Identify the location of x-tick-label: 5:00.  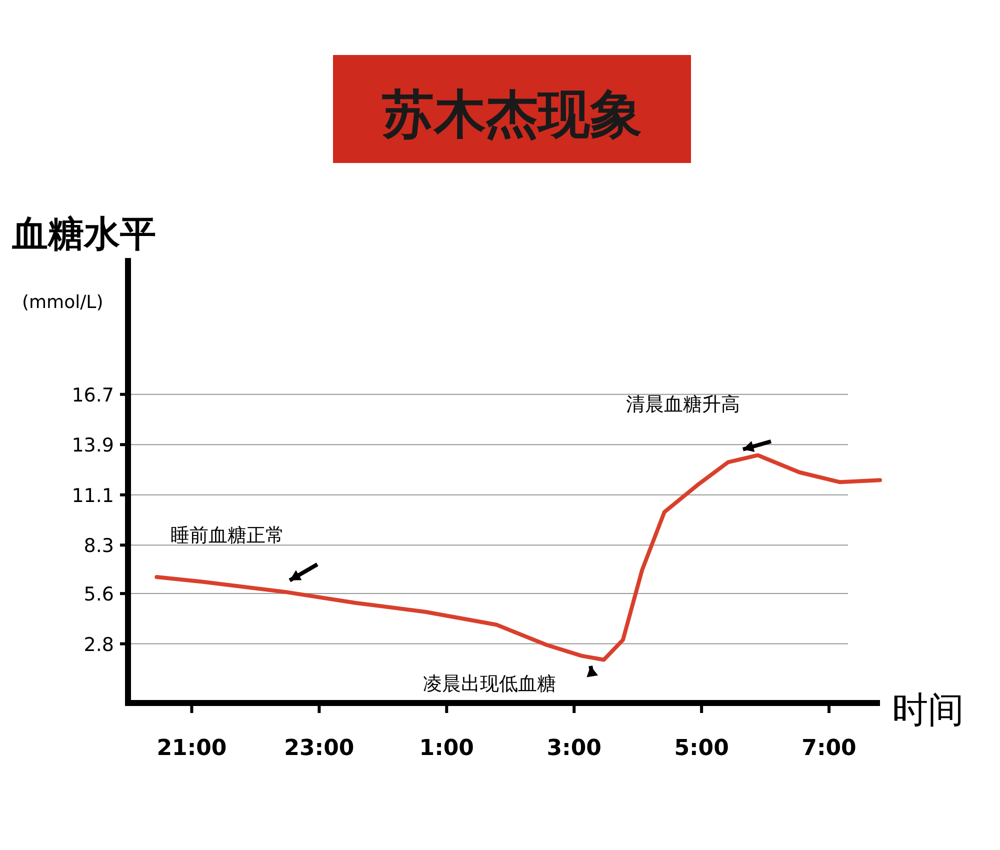
(701, 748).